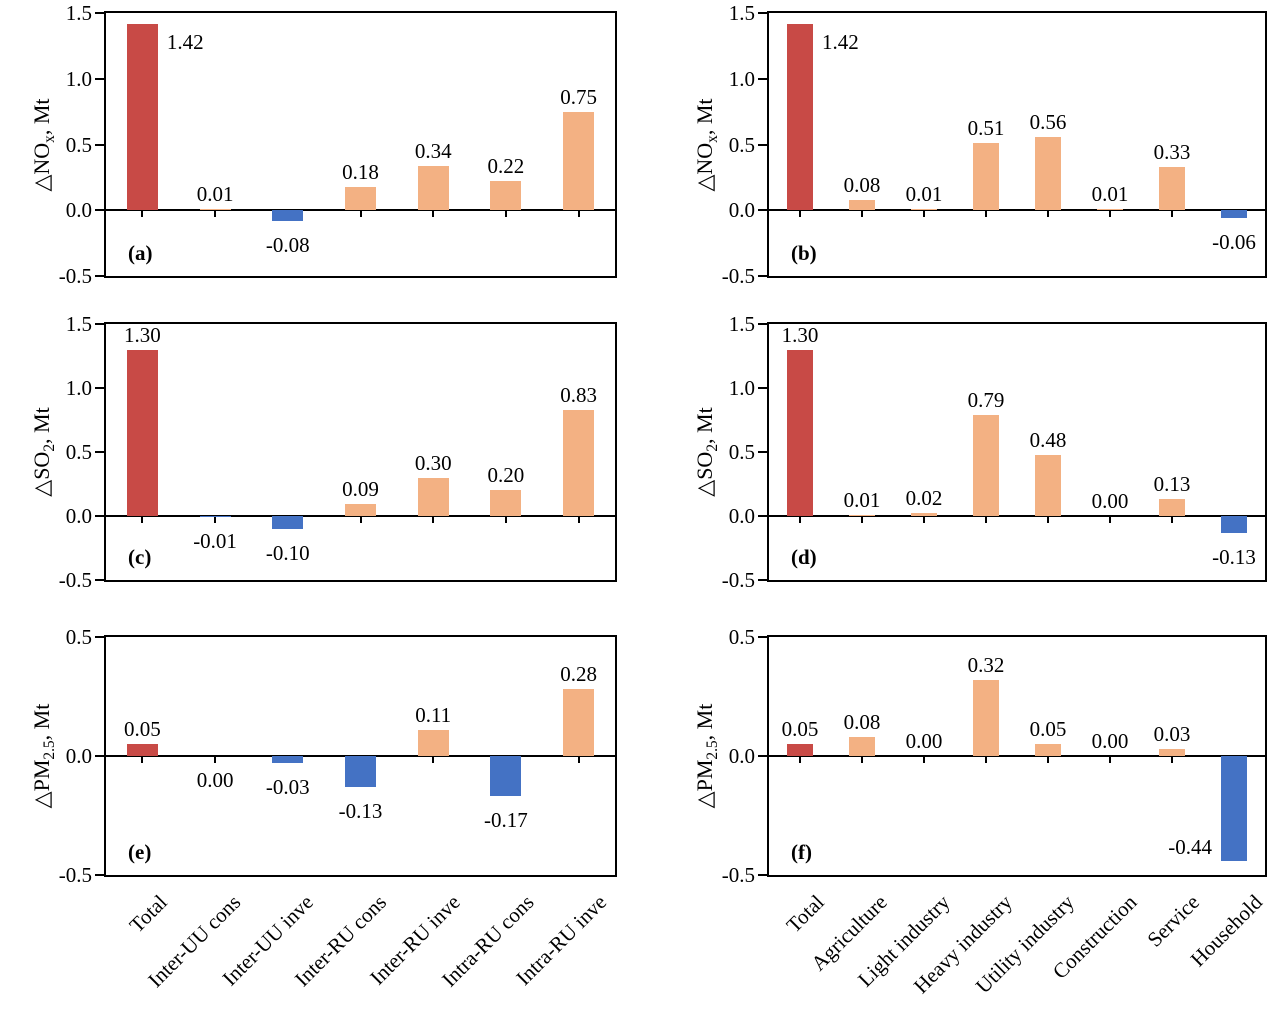 Image resolution: width=1270 pixels, height=1020 pixels. What do you see at coordinates (287, 244) in the screenshot?
I see `value-label: -0.08` at bounding box center [287, 244].